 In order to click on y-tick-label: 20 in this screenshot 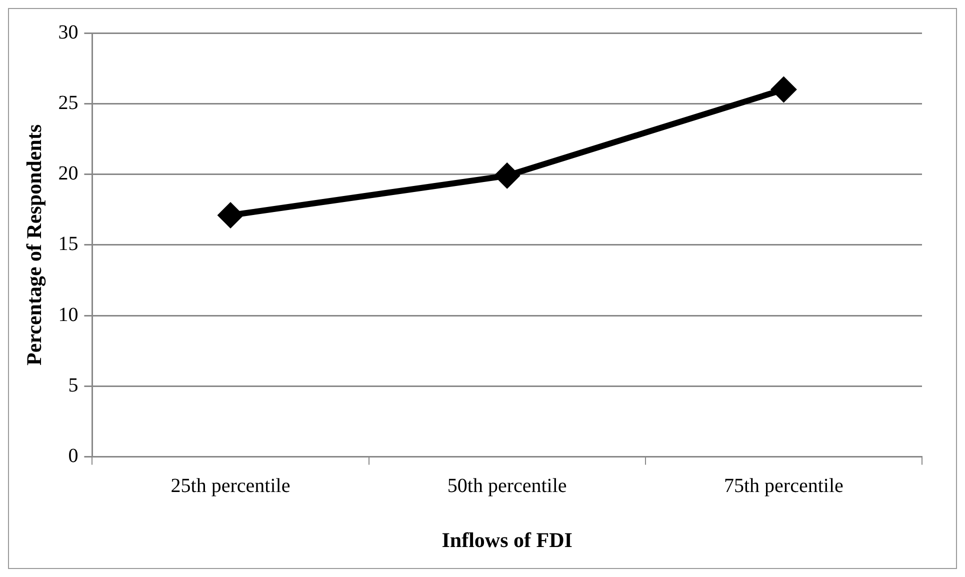, I will do `click(68, 173)`.